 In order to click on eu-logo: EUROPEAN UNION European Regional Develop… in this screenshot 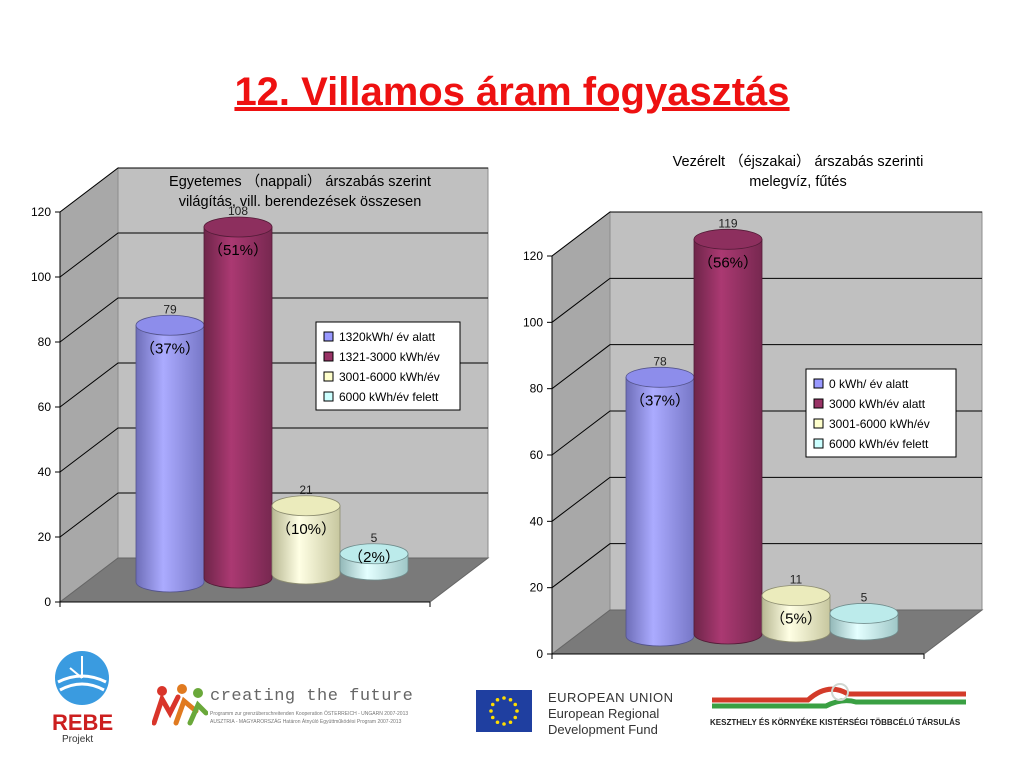, I will do `click(581, 715)`.